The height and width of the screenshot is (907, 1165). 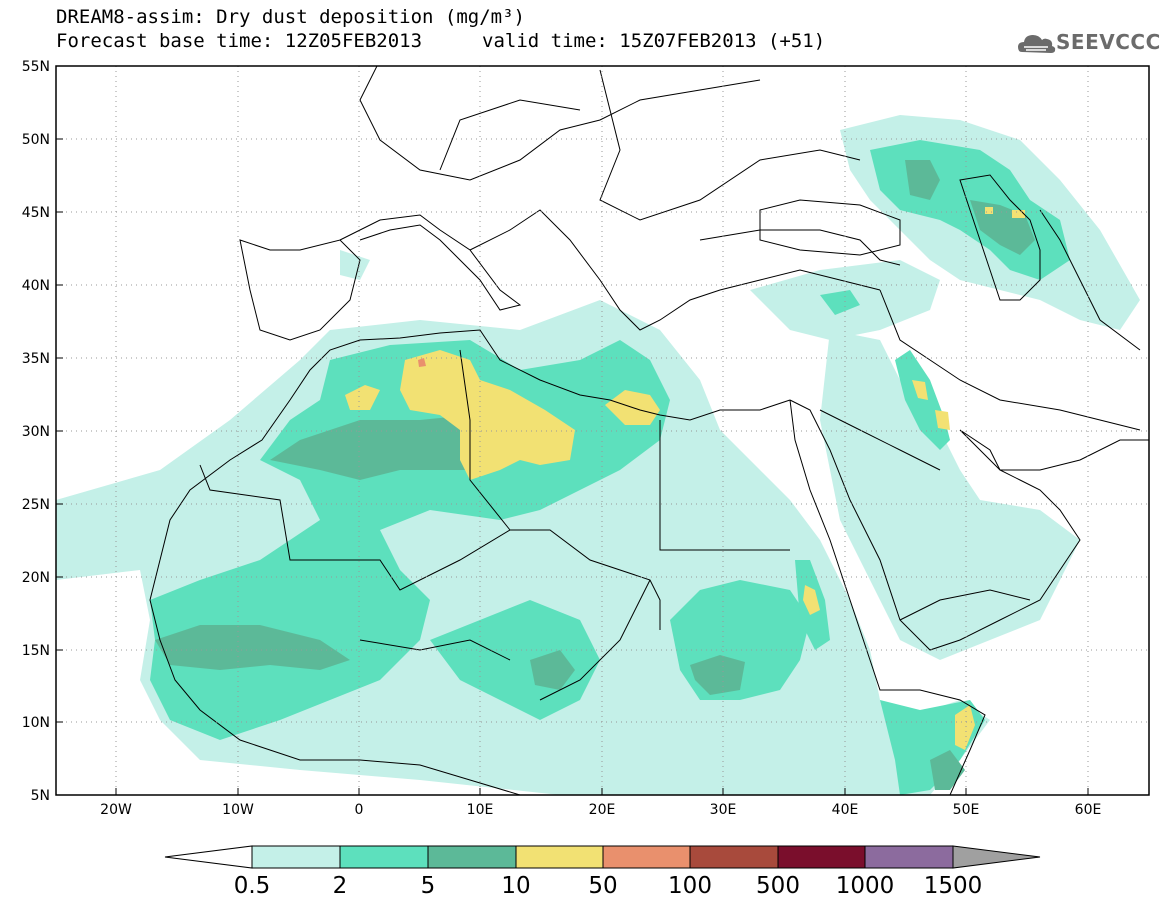 What do you see at coordinates (36, 359) in the screenshot?
I see `lat-label: 35N` at bounding box center [36, 359].